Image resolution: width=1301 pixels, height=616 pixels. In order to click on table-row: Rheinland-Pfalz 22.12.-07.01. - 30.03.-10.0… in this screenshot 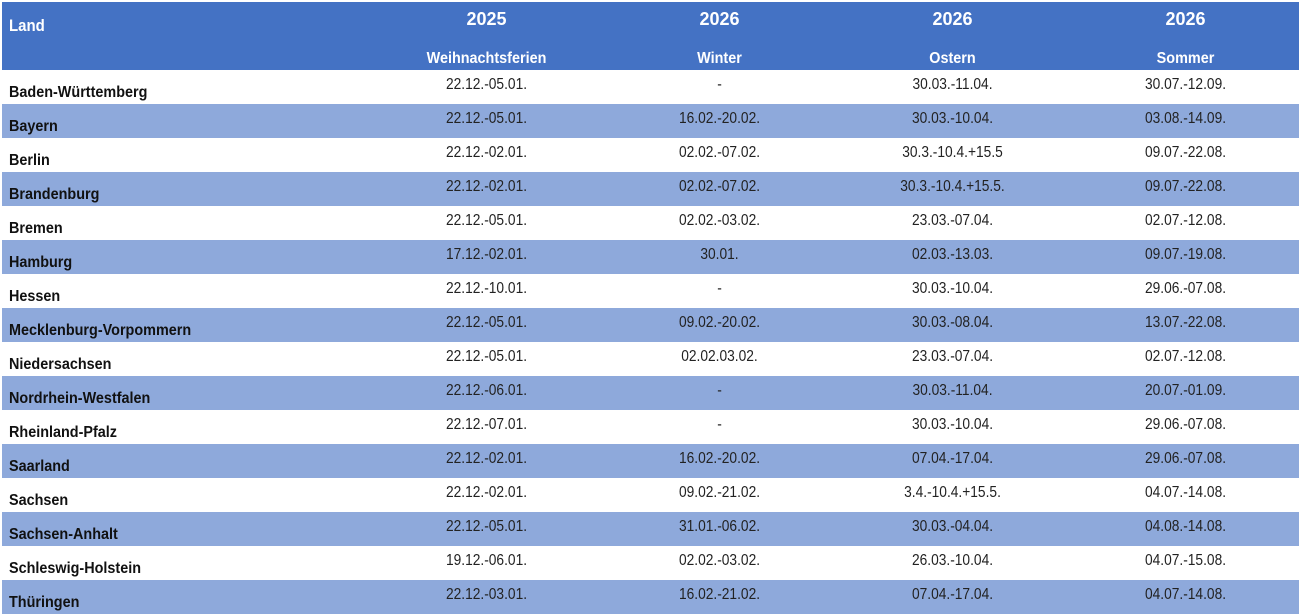, I will do `click(650, 427)`.